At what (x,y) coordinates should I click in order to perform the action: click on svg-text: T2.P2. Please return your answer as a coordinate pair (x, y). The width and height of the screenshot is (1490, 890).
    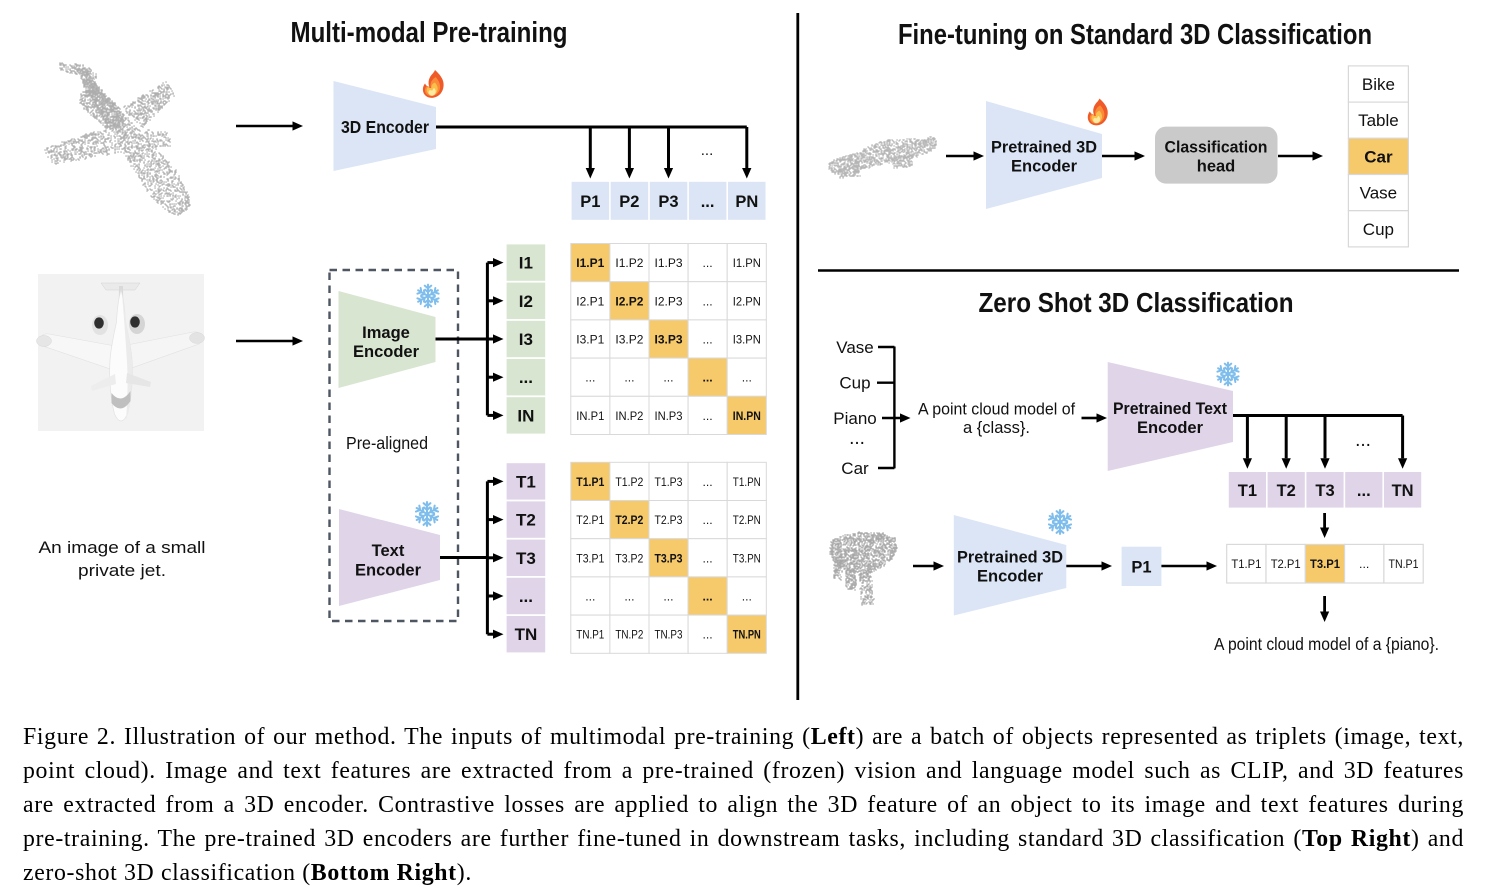
    Looking at the image, I should click on (629, 520).